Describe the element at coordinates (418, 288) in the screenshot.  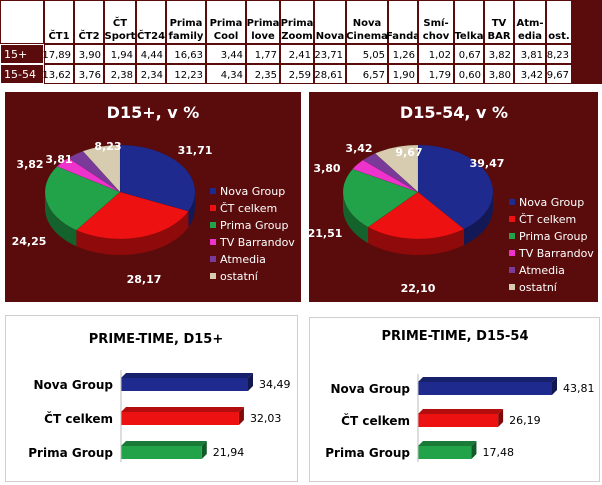
I see `pie-data-label: 22,10` at that location.